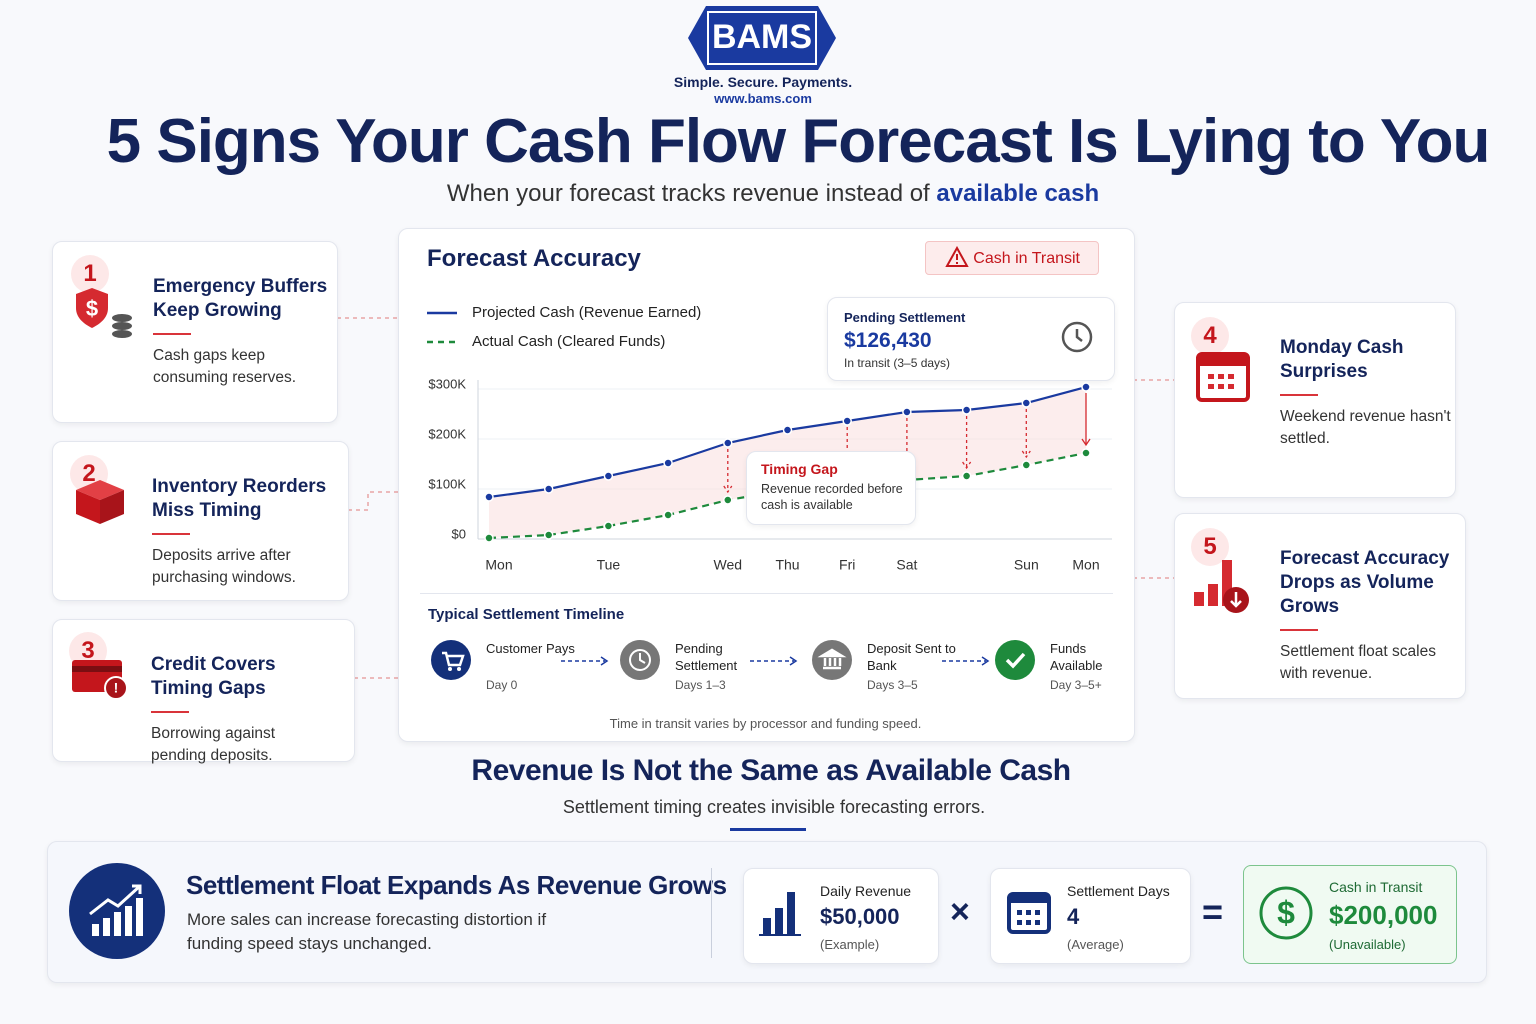 The image size is (1536, 1024). What do you see at coordinates (534, 258) in the screenshot?
I see `chart-title: Forecast Accuracy` at bounding box center [534, 258].